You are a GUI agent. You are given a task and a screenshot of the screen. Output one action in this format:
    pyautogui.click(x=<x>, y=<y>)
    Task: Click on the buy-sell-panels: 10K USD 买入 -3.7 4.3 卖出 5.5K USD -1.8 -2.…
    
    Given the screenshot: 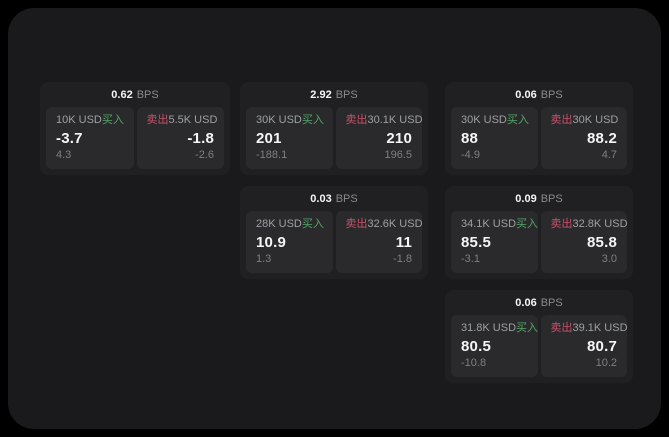 What is the action you would take?
    pyautogui.click(x=135, y=141)
    